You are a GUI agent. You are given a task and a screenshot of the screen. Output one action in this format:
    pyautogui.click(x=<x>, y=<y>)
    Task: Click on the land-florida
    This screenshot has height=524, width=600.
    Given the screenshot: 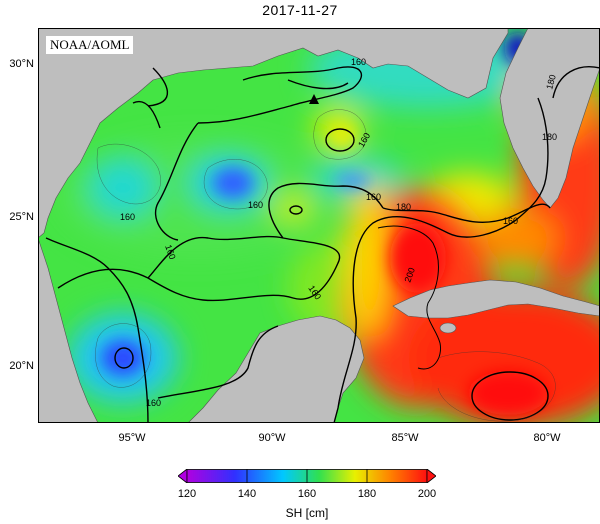 What is the action you would take?
    pyautogui.click(x=549, y=118)
    